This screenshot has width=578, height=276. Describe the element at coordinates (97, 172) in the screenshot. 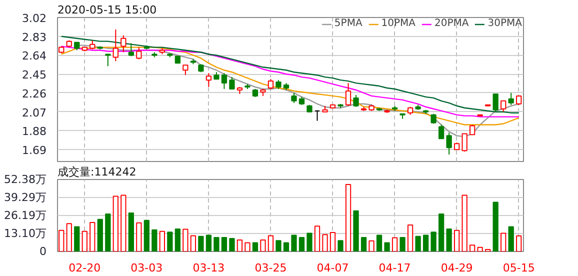

I see `chart-title: 成交量:114242` at that location.